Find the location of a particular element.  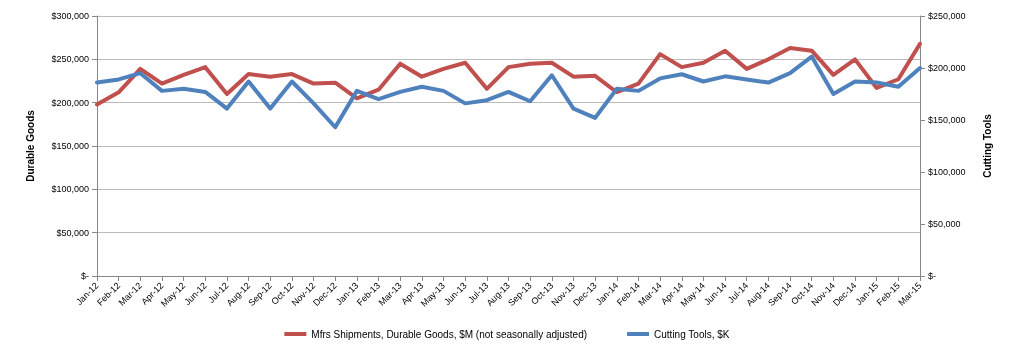

y2-axis-title: Cutting Tools is located at coordinates (987, 145).